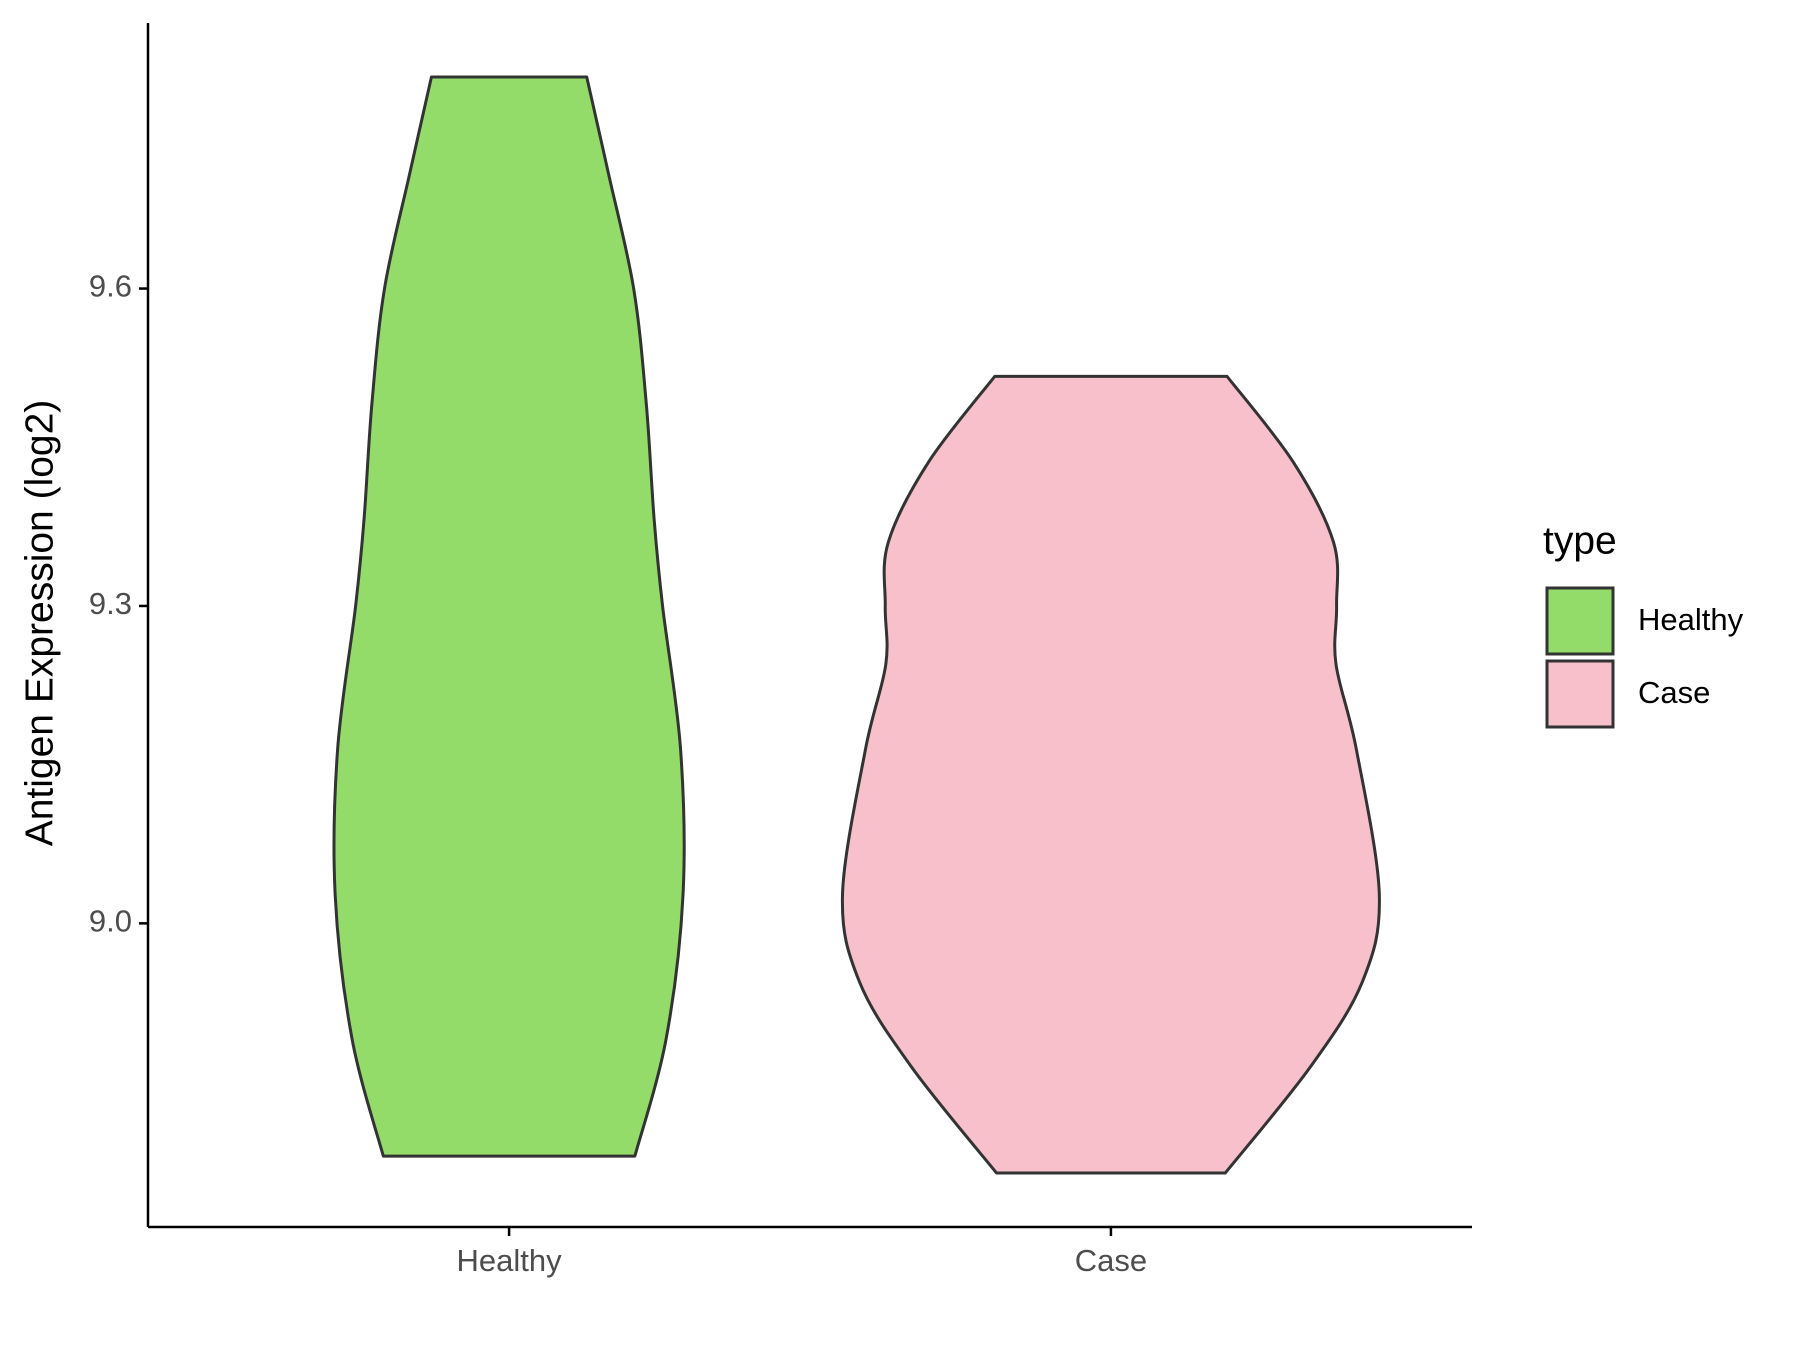 The image size is (1800, 1350). I want to click on y-tick-label: 9.6, so click(110, 286).